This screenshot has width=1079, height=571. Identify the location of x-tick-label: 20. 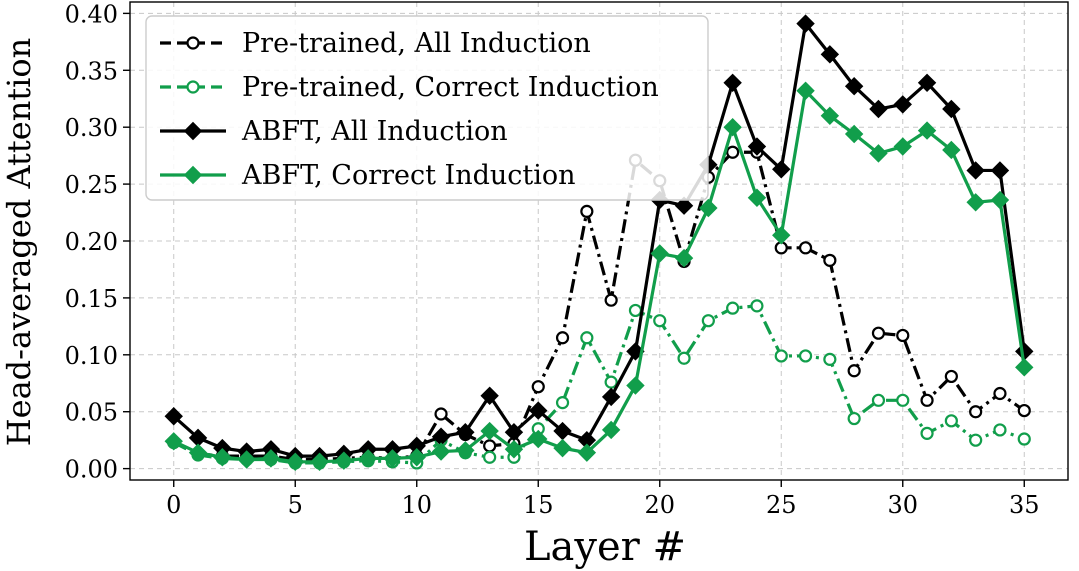
(659, 505).